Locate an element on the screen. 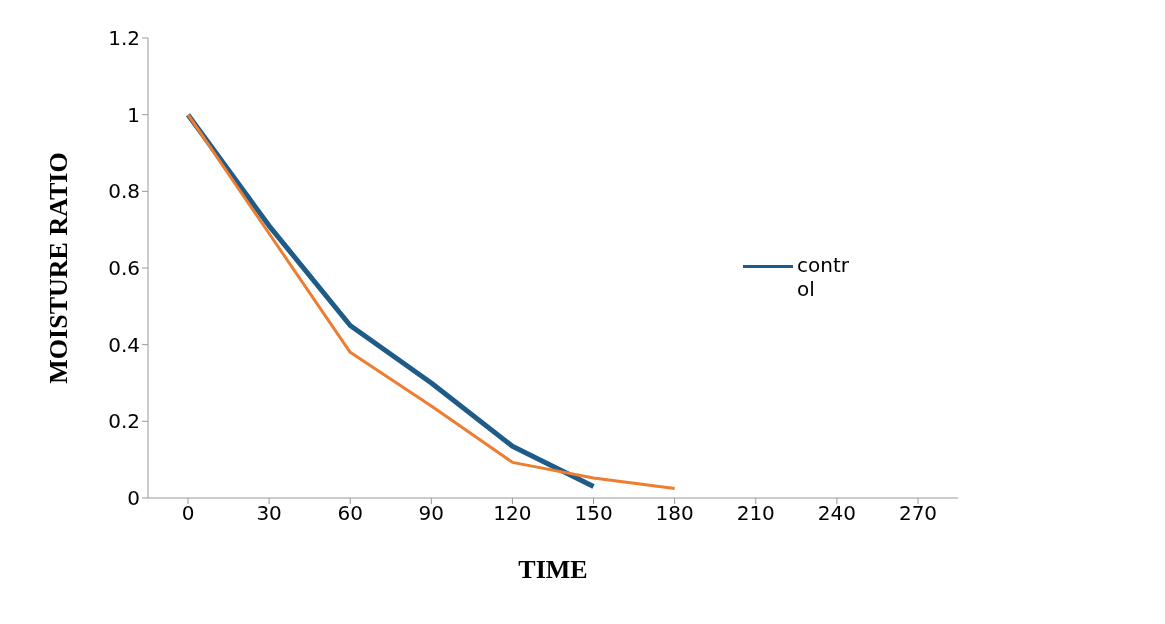 This screenshot has height=624, width=1165. y-tick-label: 0.6 is located at coordinates (124, 268).